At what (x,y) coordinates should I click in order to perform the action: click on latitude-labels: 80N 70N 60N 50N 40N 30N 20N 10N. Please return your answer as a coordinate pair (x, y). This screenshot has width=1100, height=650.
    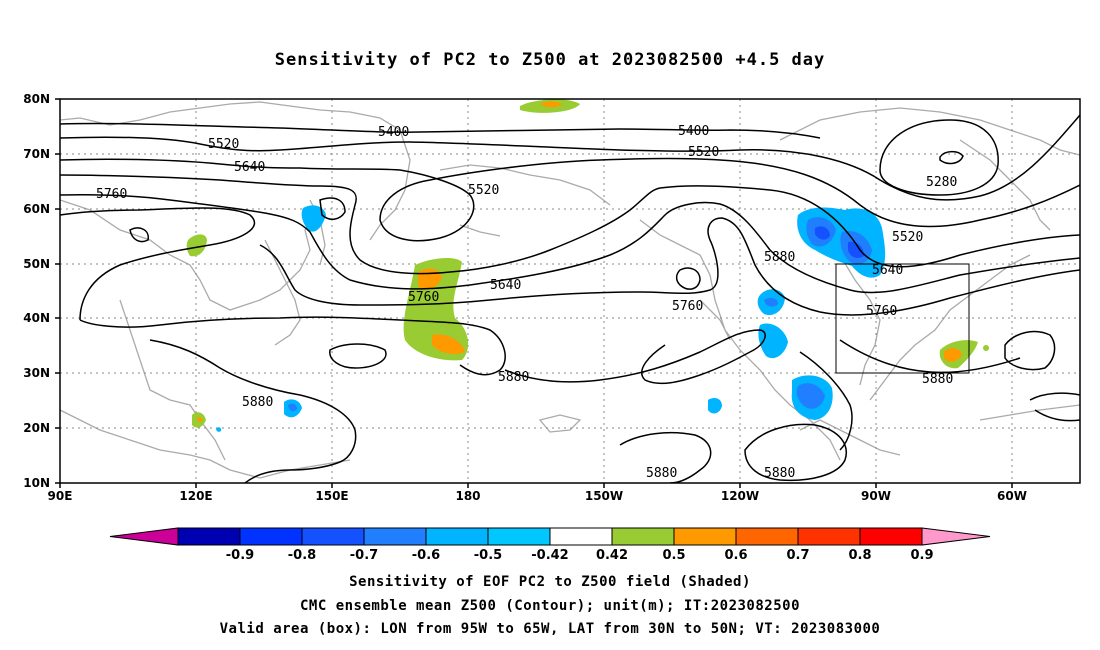
    Looking at the image, I should click on (36, 291).